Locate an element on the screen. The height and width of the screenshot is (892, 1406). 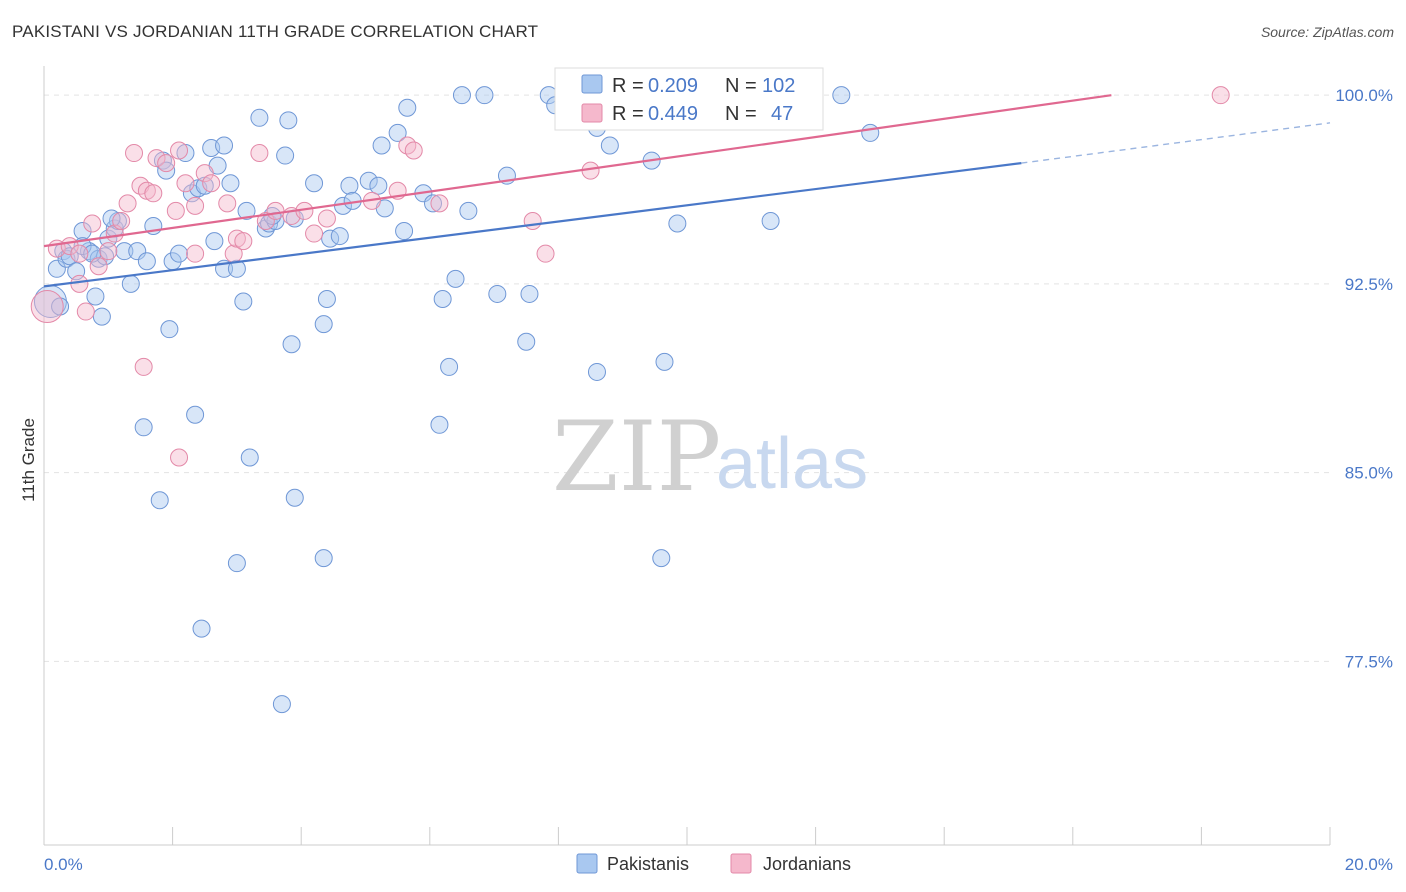
bottom-legend: Pakistanis Jordanians is located at coordinates (713, 863).